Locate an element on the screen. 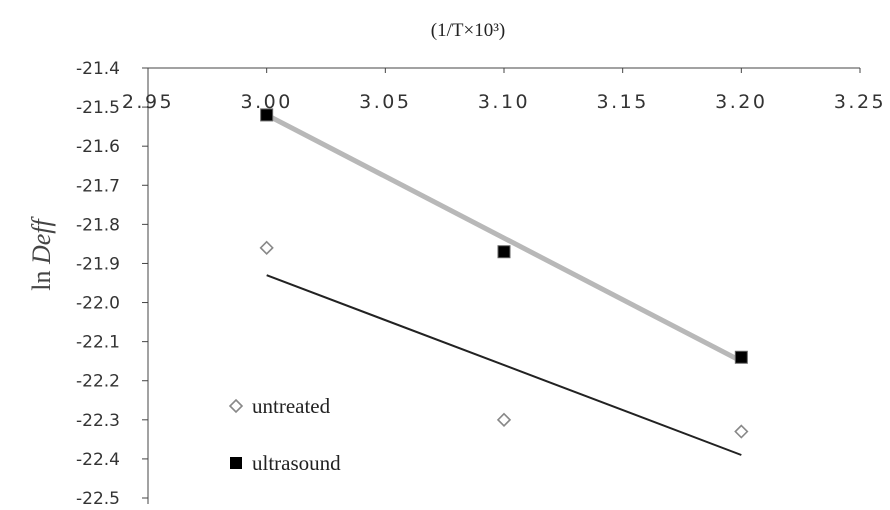 This screenshot has height=510, width=890. x-axis-title: (1/T×10³) is located at coordinates (468, 30).